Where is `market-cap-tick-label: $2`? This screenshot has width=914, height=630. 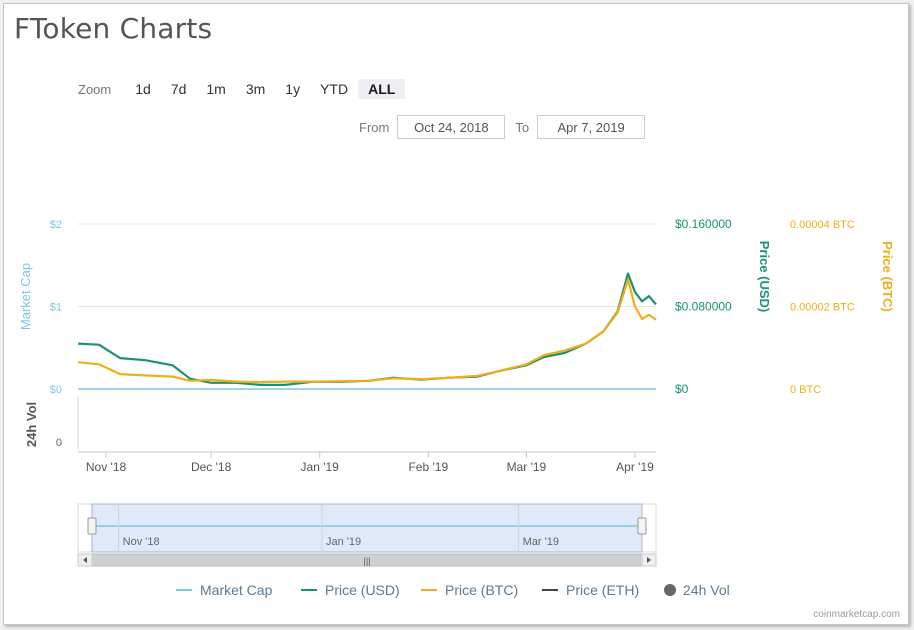
market-cap-tick-label: $2 is located at coordinates (56, 225).